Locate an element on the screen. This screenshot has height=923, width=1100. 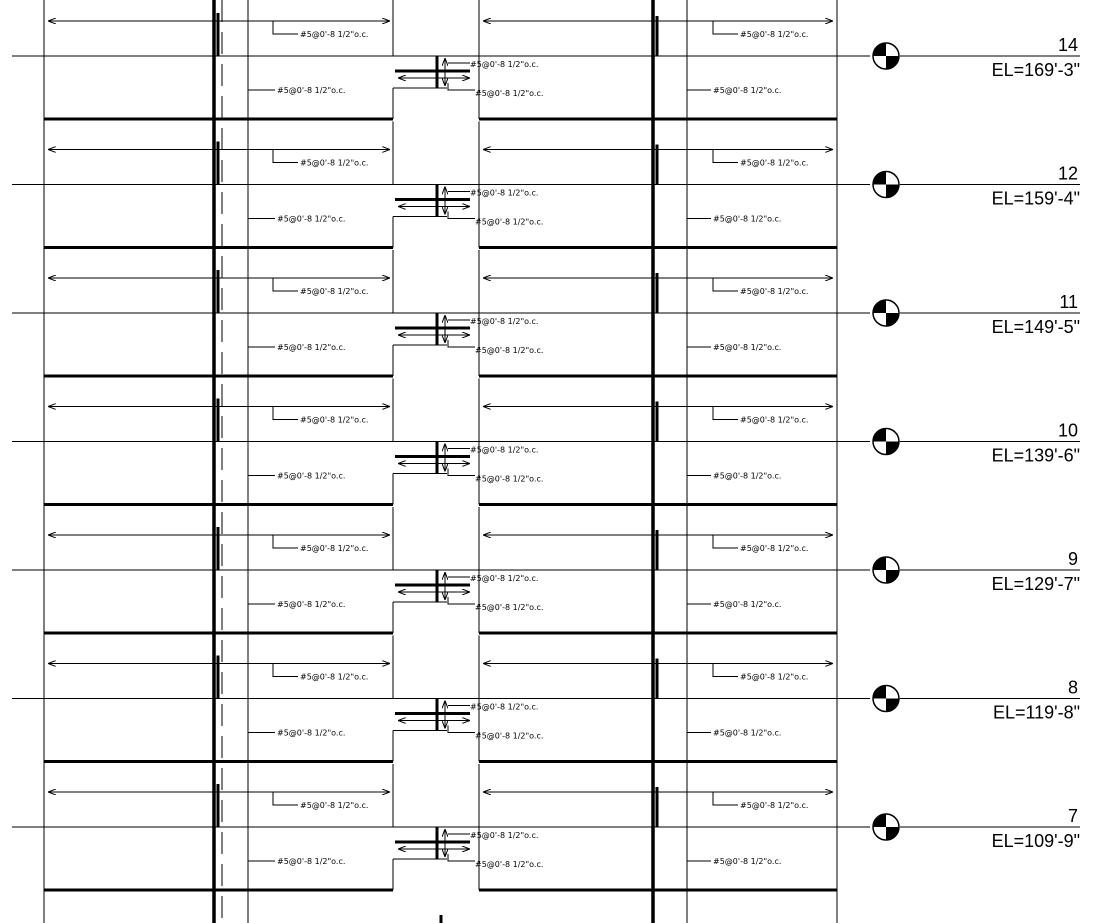
level-number: 14 is located at coordinates (1068, 45).